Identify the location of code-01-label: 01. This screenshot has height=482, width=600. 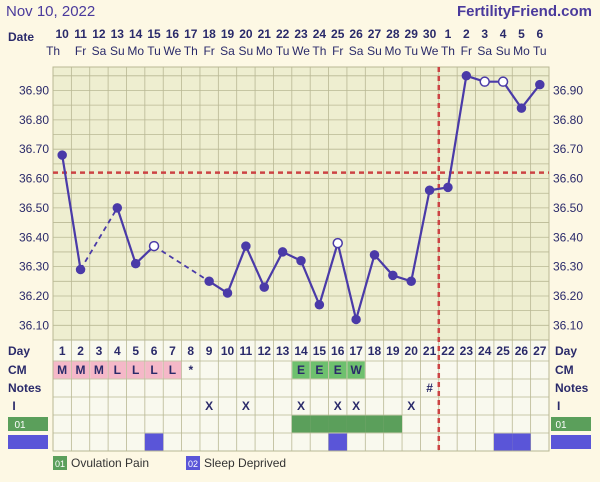
(20, 425).